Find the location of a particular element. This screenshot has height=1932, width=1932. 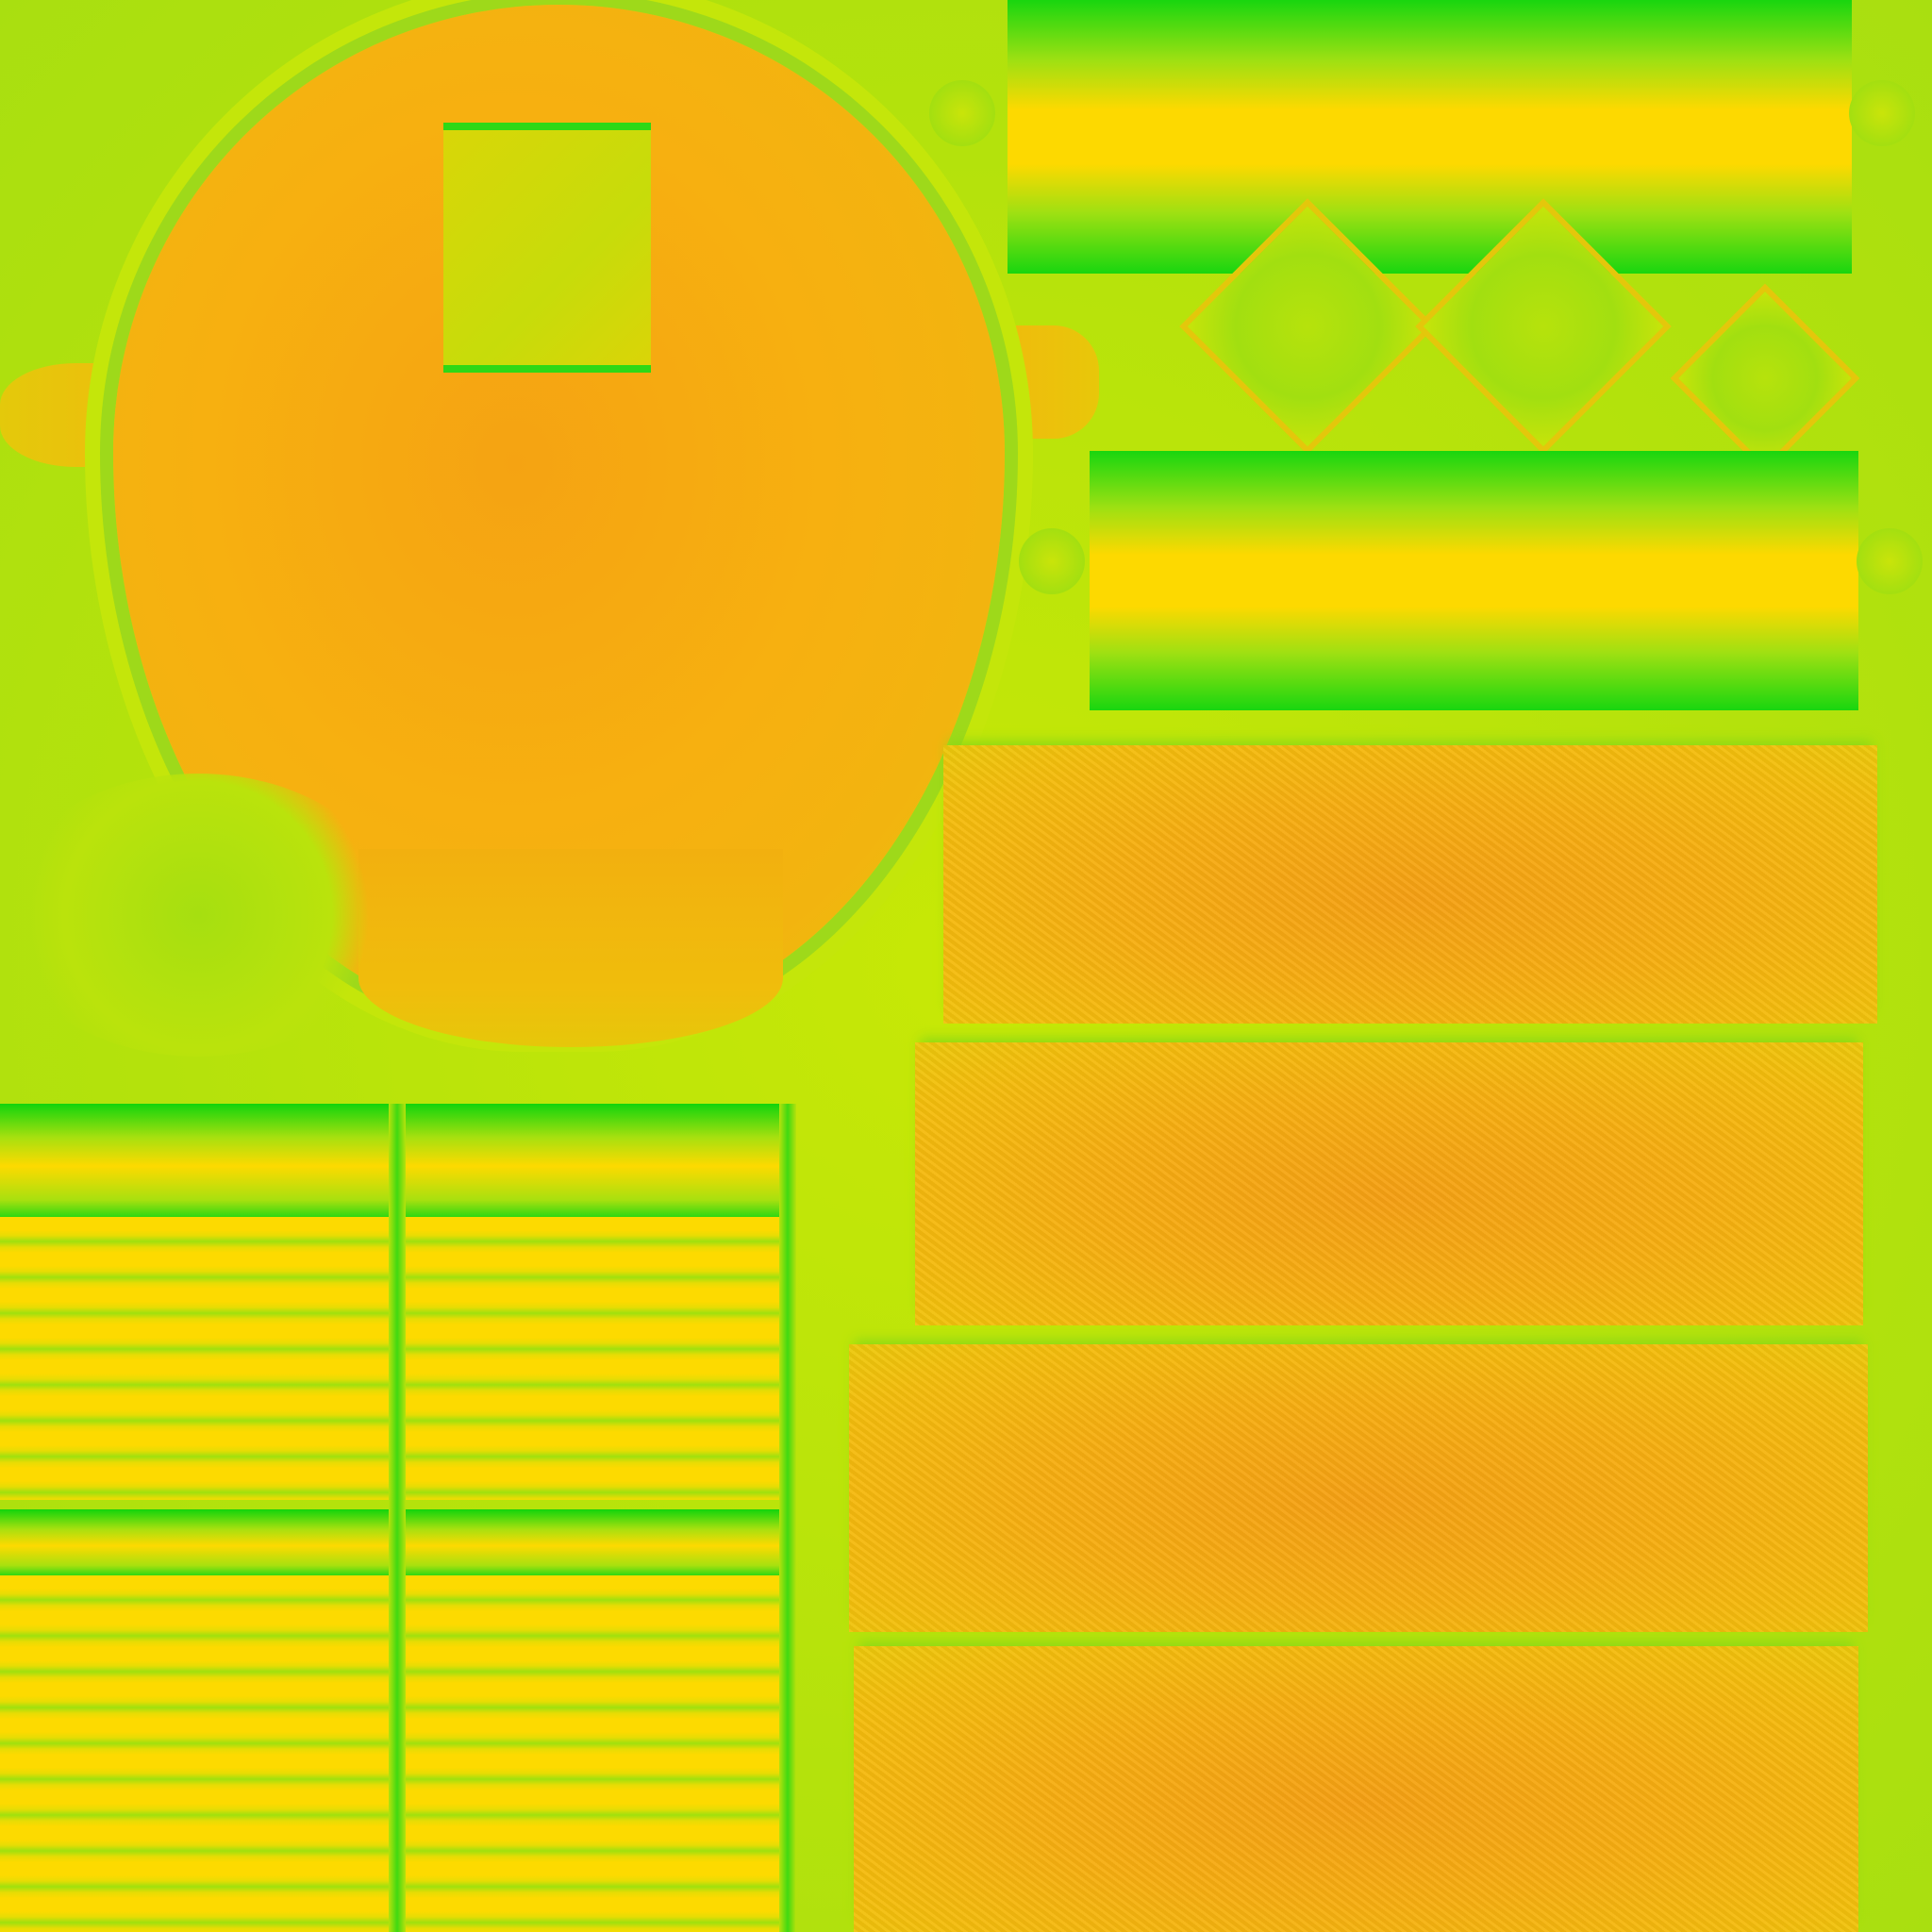

diamond-patch is located at coordinates (1765, 378).